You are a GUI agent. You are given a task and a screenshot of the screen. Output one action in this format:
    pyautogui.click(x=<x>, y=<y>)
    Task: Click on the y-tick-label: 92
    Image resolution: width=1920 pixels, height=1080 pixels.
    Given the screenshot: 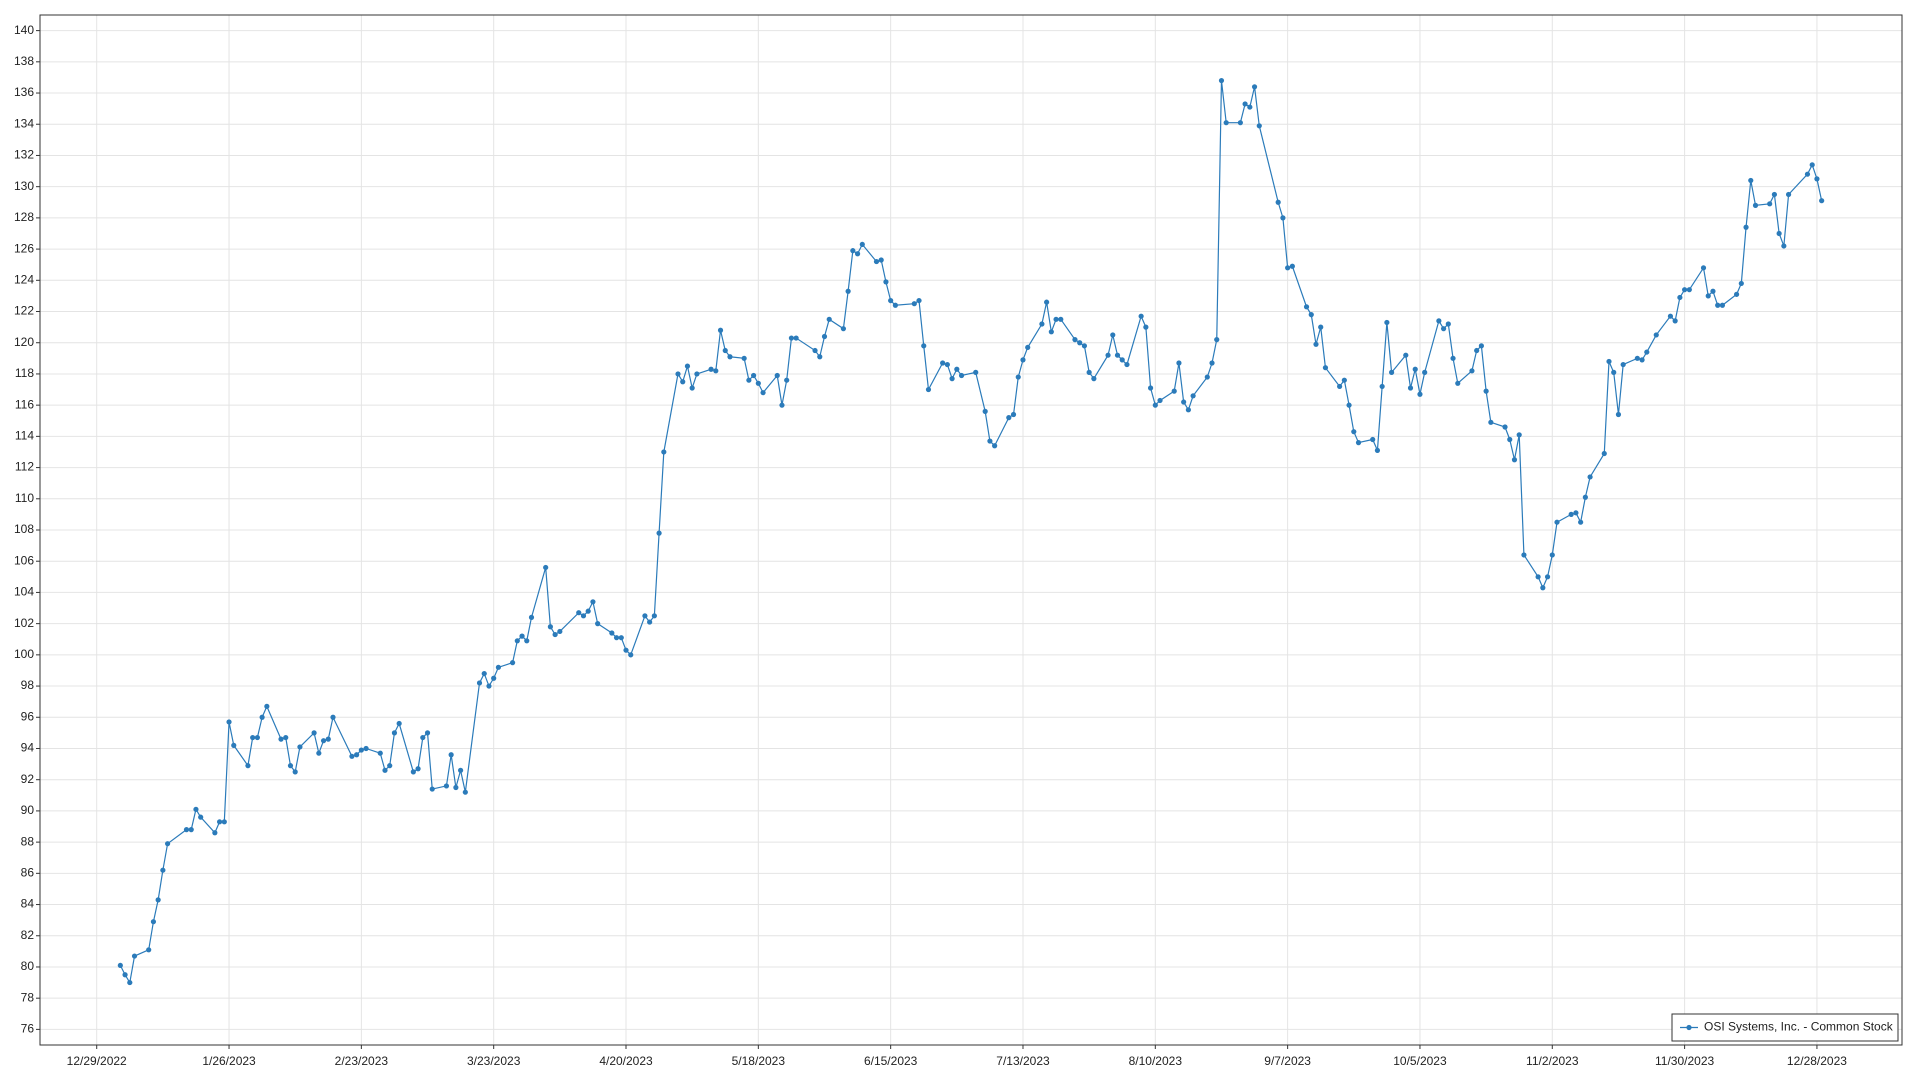 What is the action you would take?
    pyautogui.click(x=28, y=779)
    